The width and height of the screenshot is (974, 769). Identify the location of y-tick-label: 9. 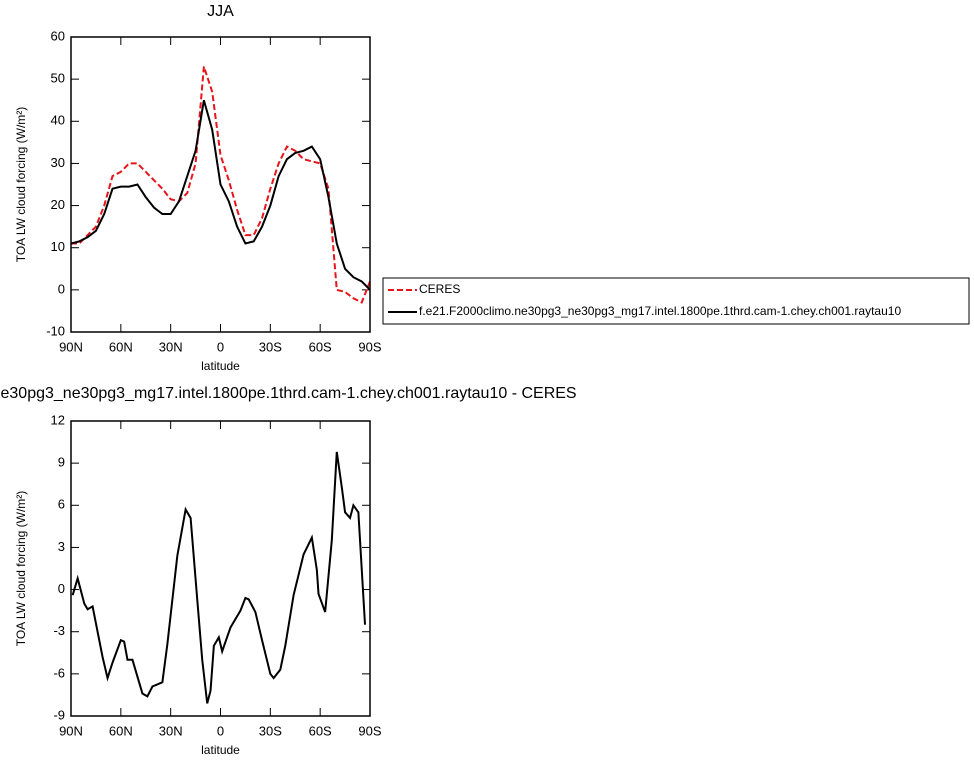
(61, 462).